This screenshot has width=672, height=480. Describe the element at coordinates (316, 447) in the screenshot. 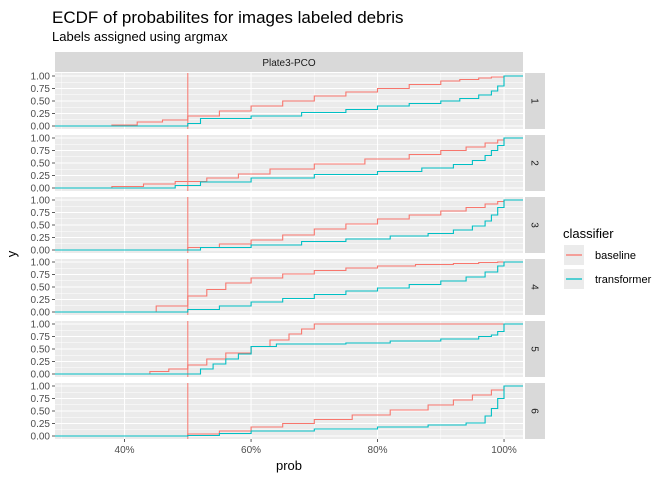

I see `x-axis-ticks: 40% 60% 80% 100%` at that location.